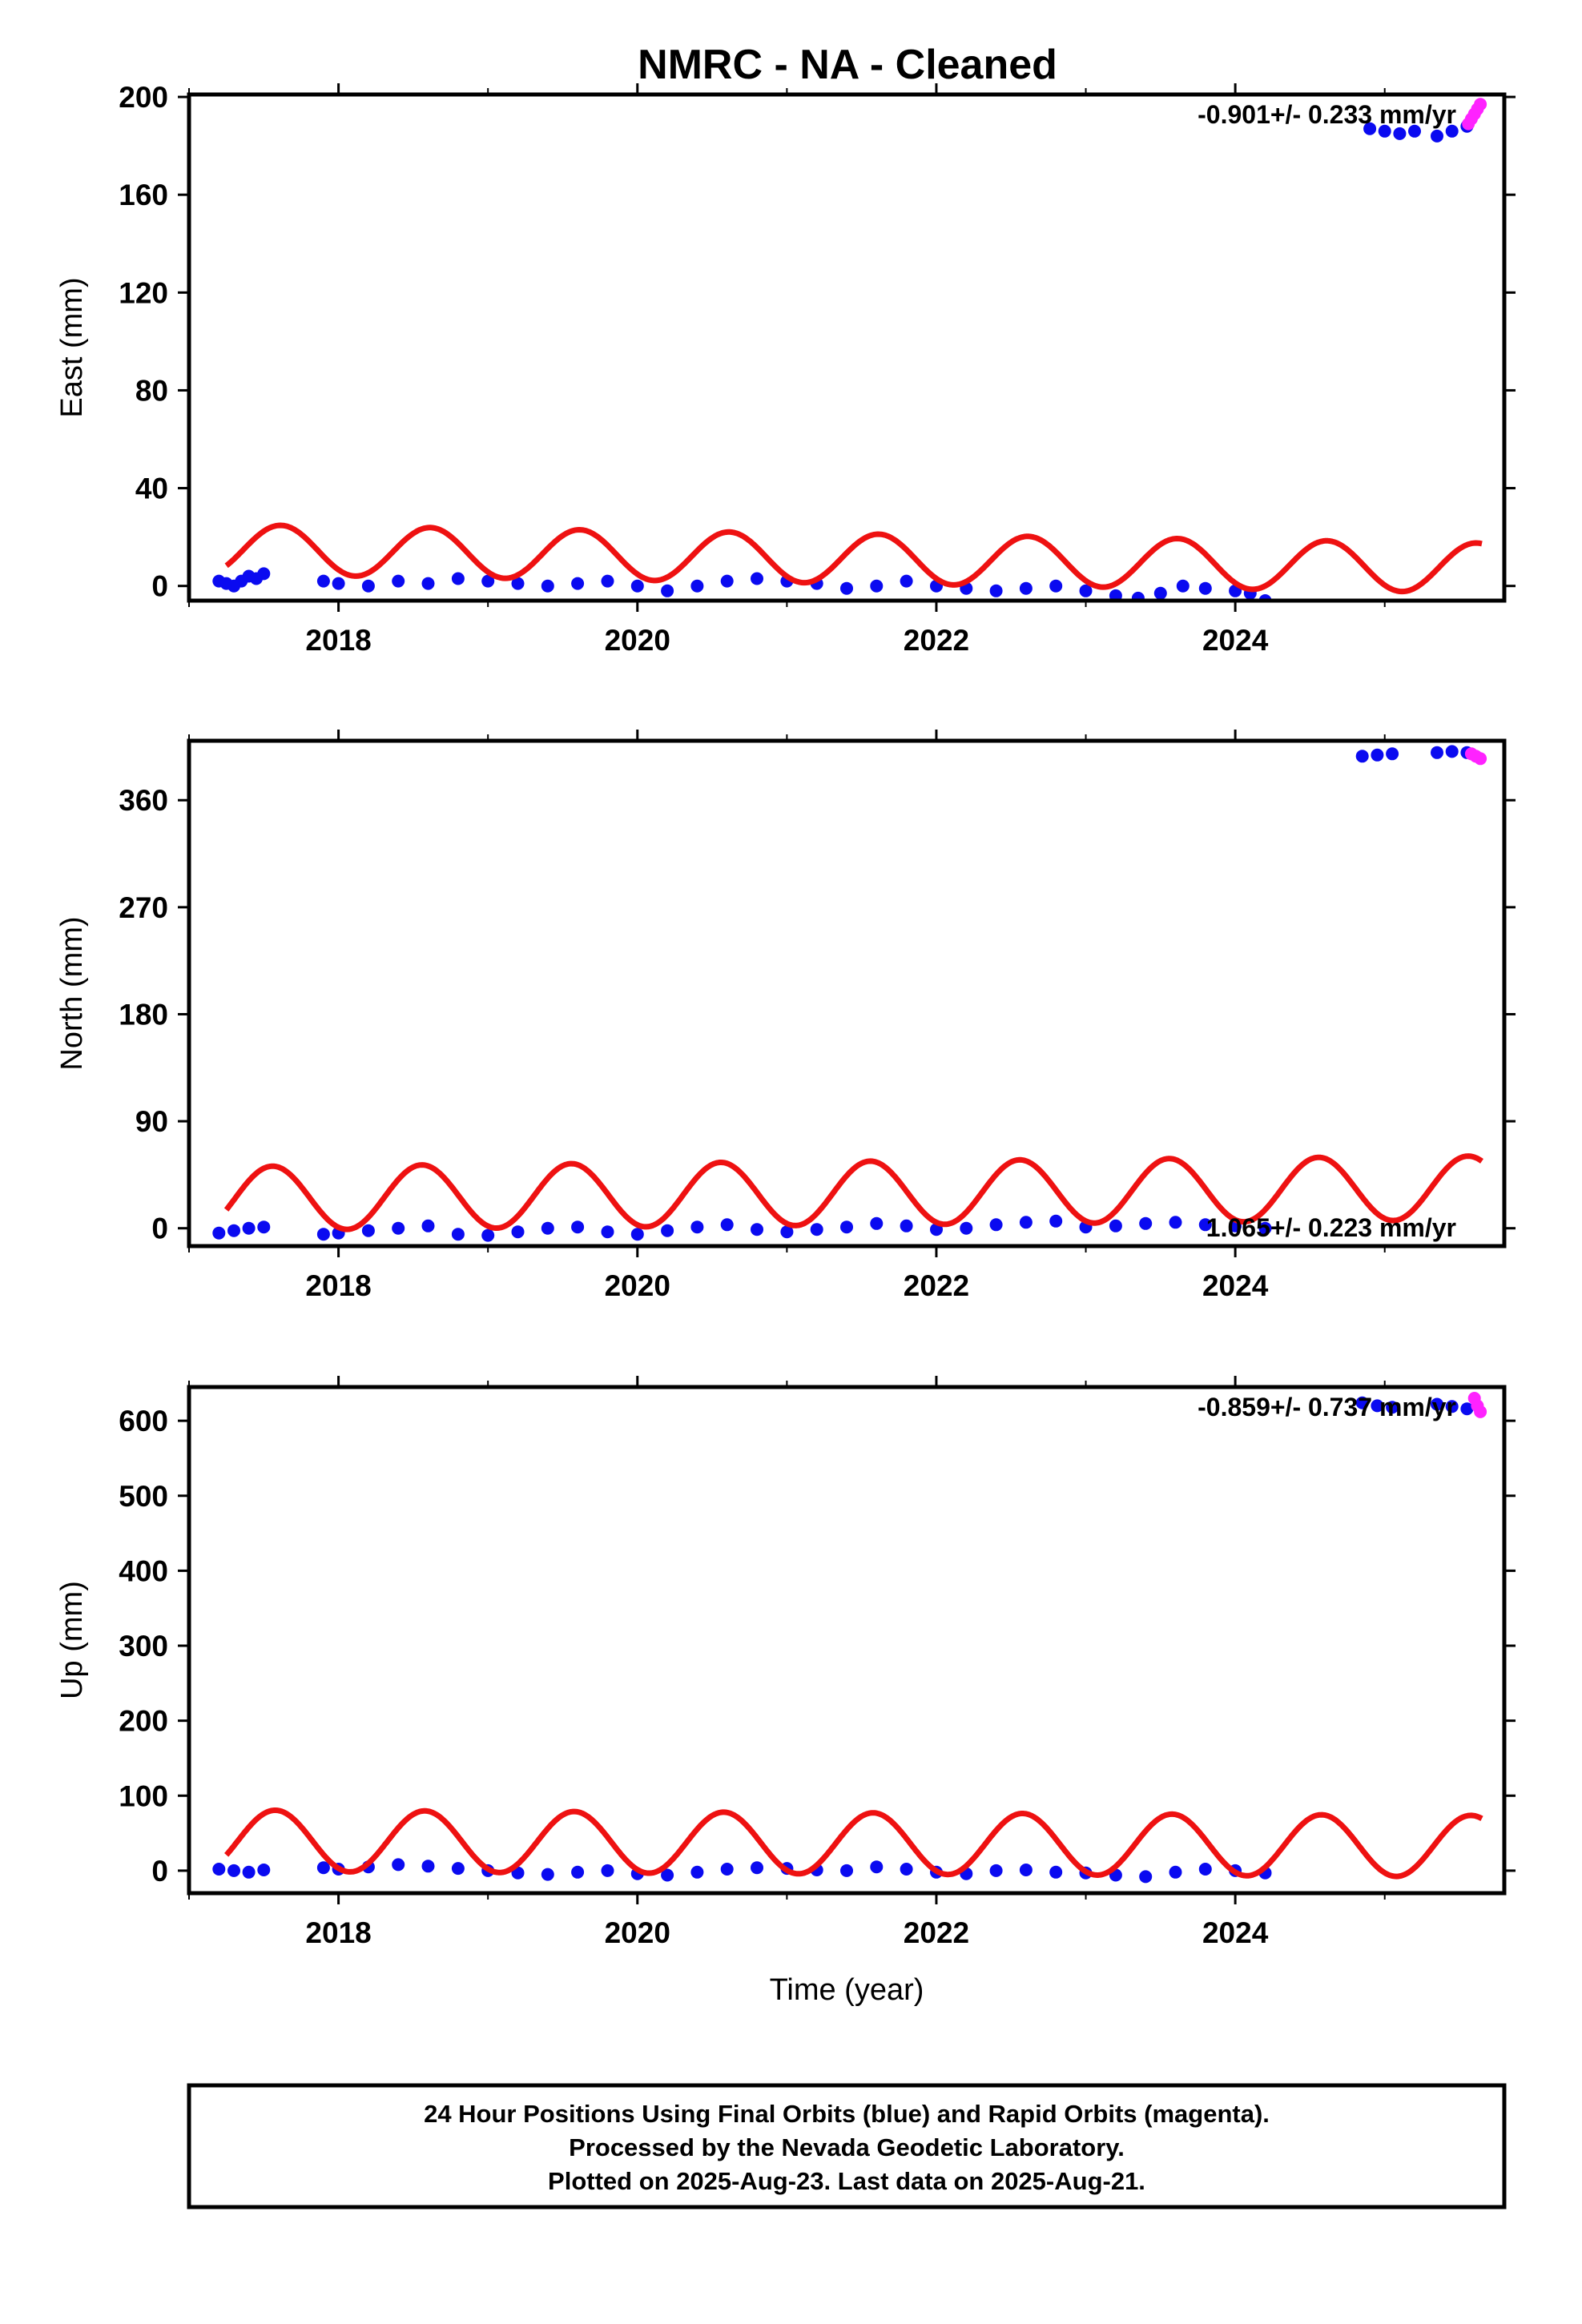 The width and height of the screenshot is (1582, 2324). What do you see at coordinates (143, 195) in the screenshot?
I see `y-tick-label: 160` at bounding box center [143, 195].